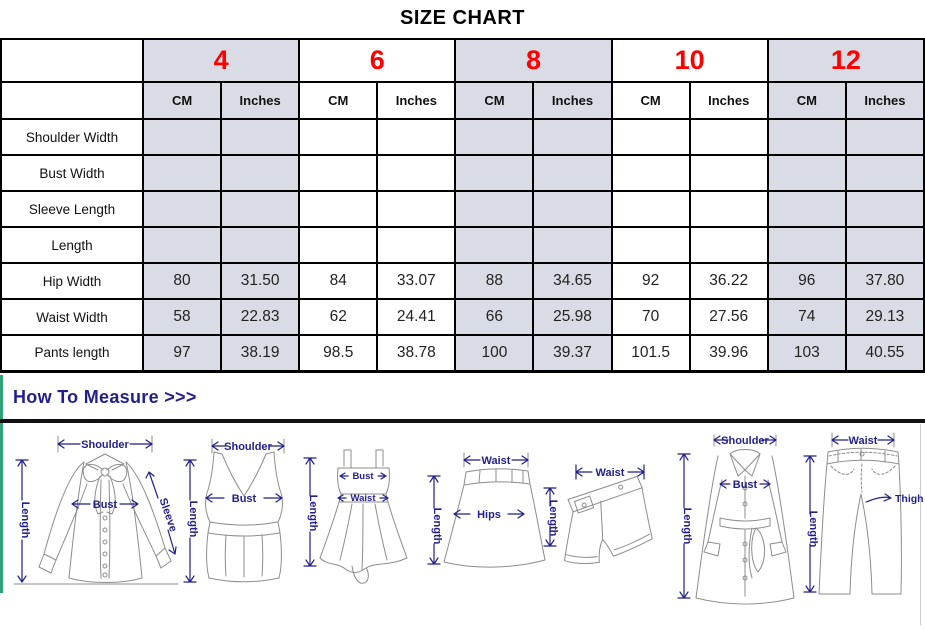 Image resolution: width=925 pixels, height=632 pixels. I want to click on shorts-drawing, so click(608, 519).